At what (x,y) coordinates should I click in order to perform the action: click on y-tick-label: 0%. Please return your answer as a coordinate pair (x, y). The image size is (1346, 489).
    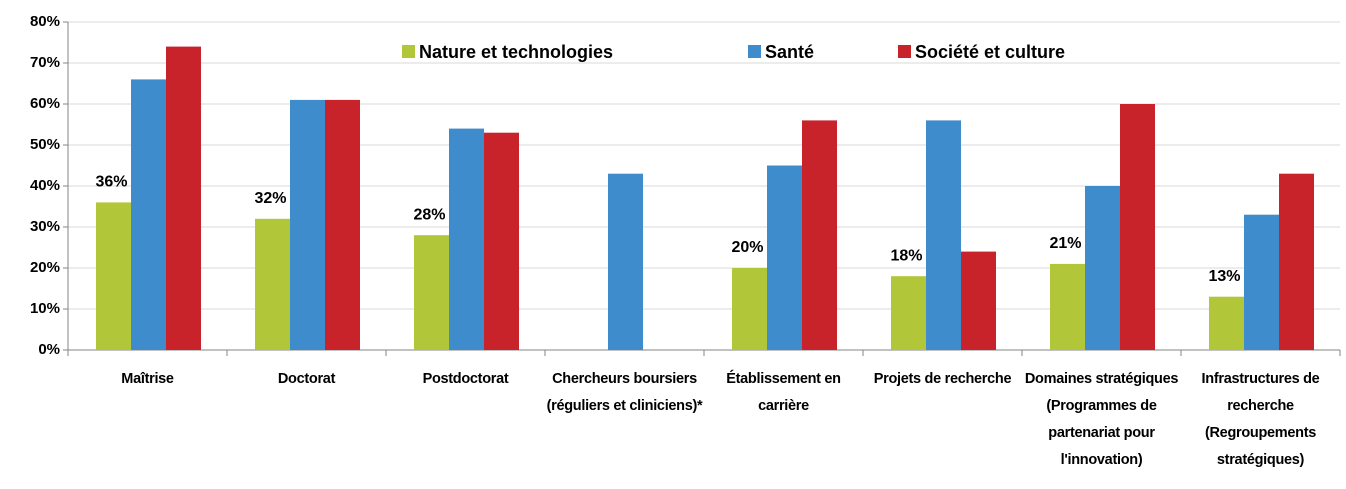
    Looking at the image, I should click on (49, 349).